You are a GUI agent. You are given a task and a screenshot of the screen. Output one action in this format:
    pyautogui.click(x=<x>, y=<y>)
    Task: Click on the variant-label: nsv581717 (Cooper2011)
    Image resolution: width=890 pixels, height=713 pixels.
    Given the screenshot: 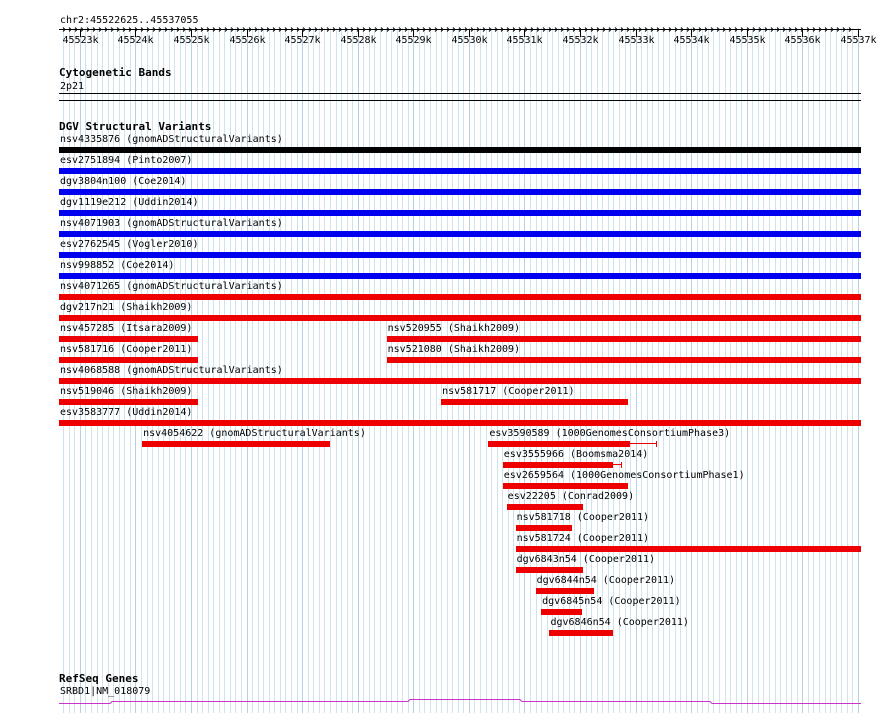 What is the action you would take?
    pyautogui.click(x=508, y=391)
    